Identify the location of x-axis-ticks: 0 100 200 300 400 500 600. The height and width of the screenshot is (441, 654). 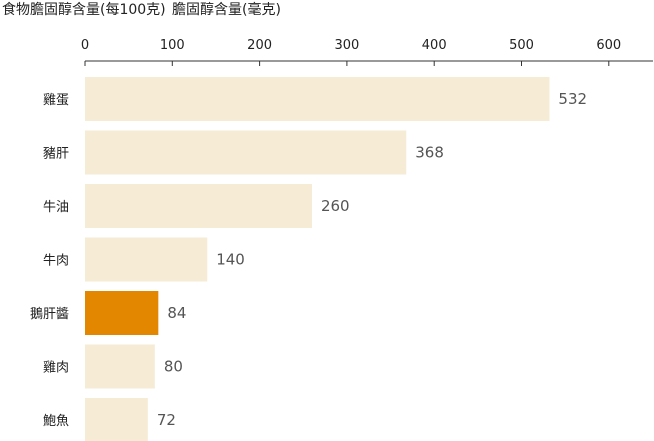
(351, 52).